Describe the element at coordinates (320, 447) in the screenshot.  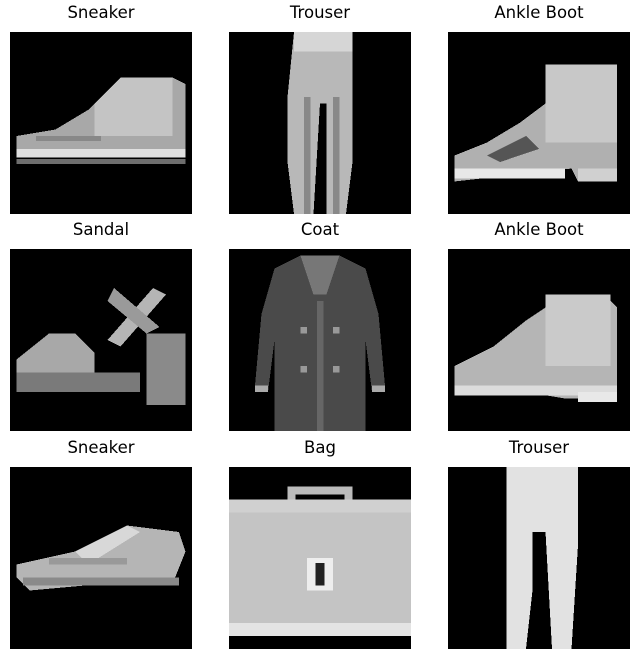
I see `image-title: Bag` at that location.